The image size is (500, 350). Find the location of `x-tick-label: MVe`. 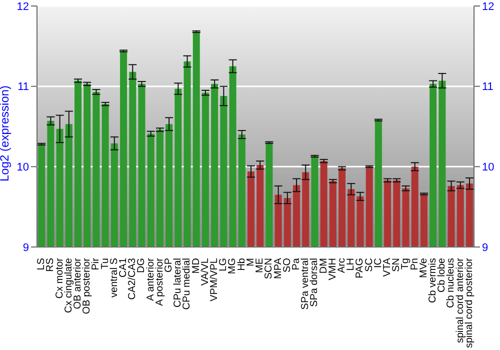

x-tick-label: MVe is located at coordinates (424, 268).